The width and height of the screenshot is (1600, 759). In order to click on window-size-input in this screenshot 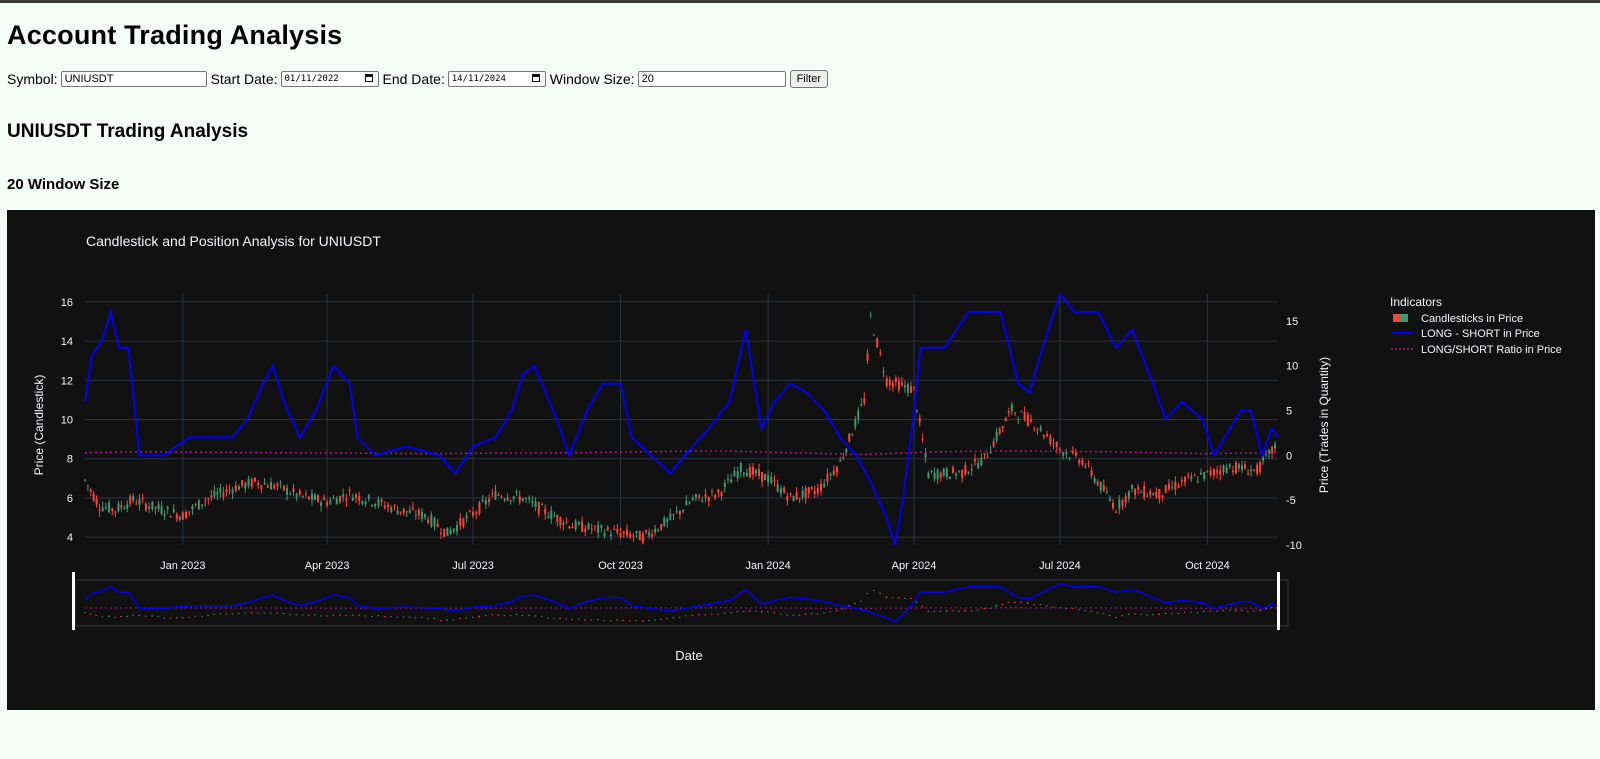, I will do `click(711, 79)`.